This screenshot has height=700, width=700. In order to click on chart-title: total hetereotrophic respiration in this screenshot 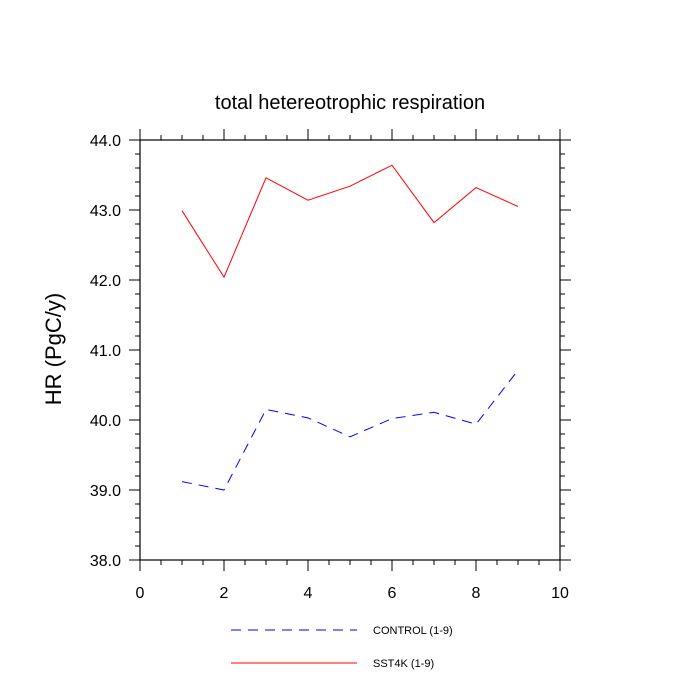, I will do `click(350, 103)`.